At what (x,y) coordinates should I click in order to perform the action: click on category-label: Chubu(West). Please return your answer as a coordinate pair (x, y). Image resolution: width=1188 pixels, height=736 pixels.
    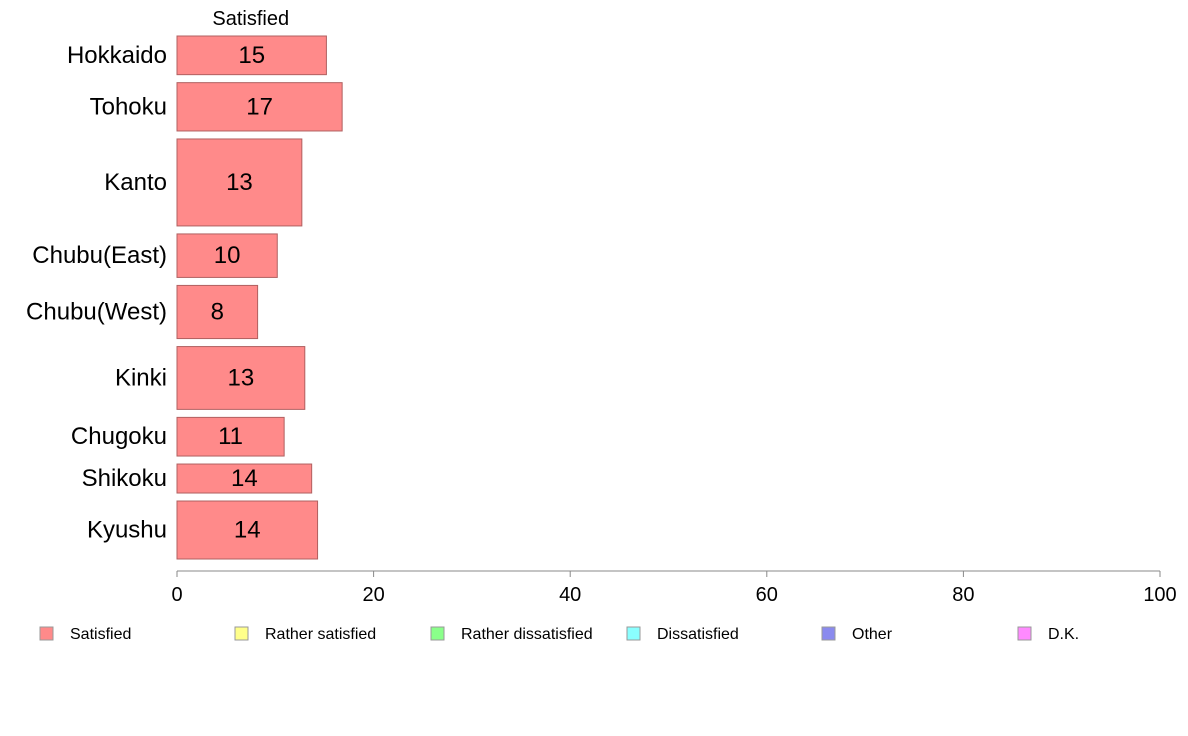
    Looking at the image, I should click on (96, 311).